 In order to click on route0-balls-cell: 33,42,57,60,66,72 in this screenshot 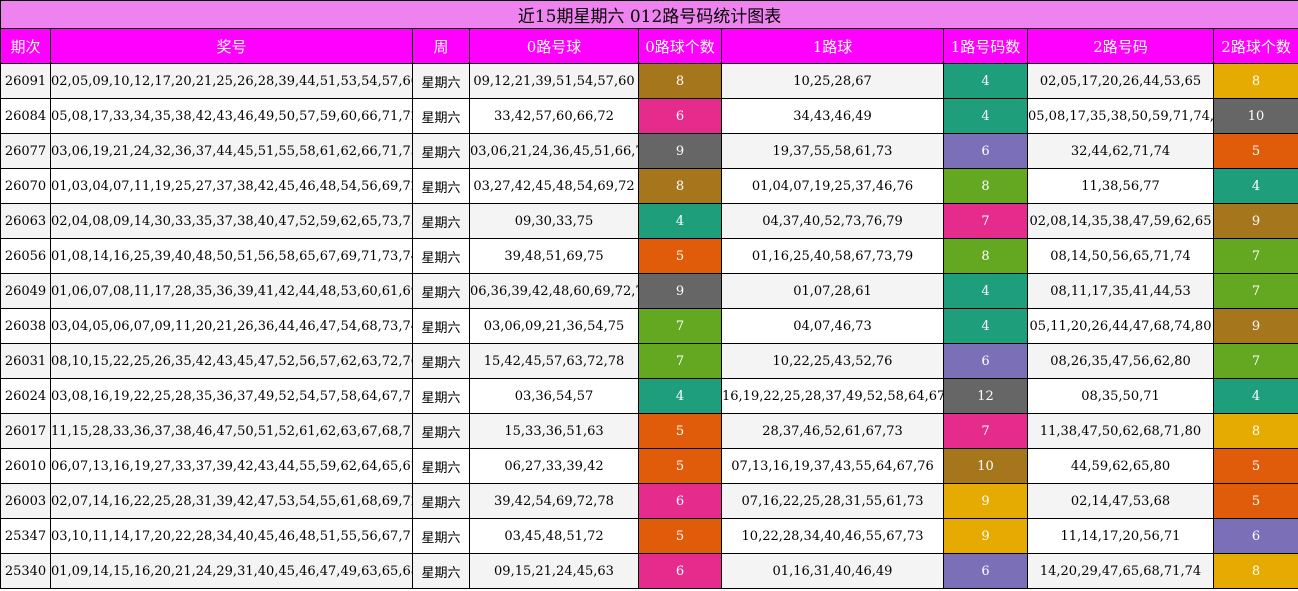, I will do `click(554, 116)`.